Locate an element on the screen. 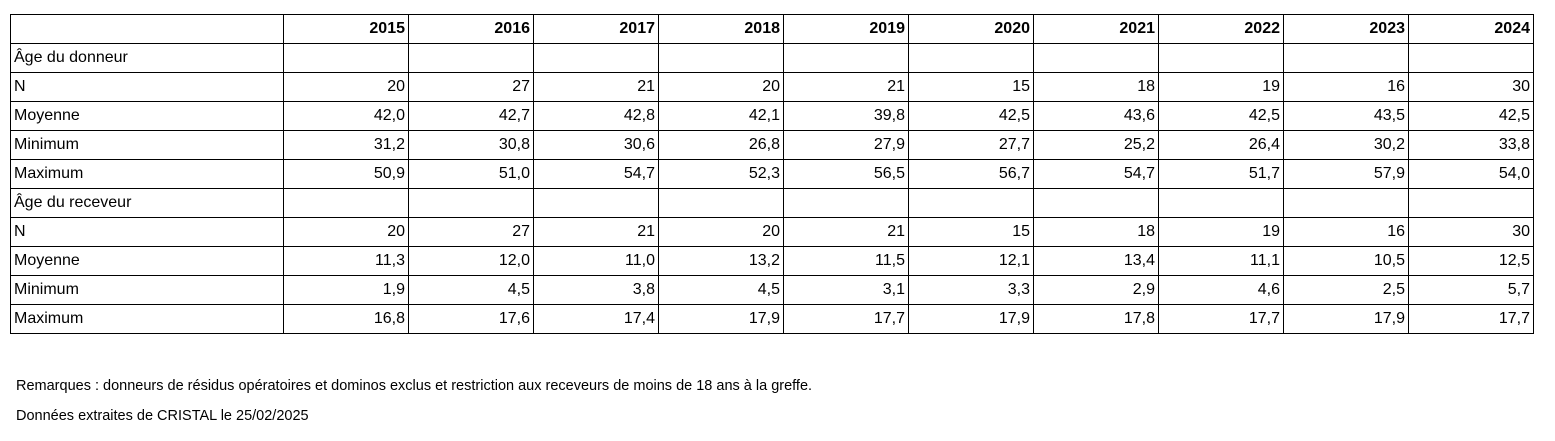 The height and width of the screenshot is (441, 1555). value-cell: 43,5 is located at coordinates (1346, 116).